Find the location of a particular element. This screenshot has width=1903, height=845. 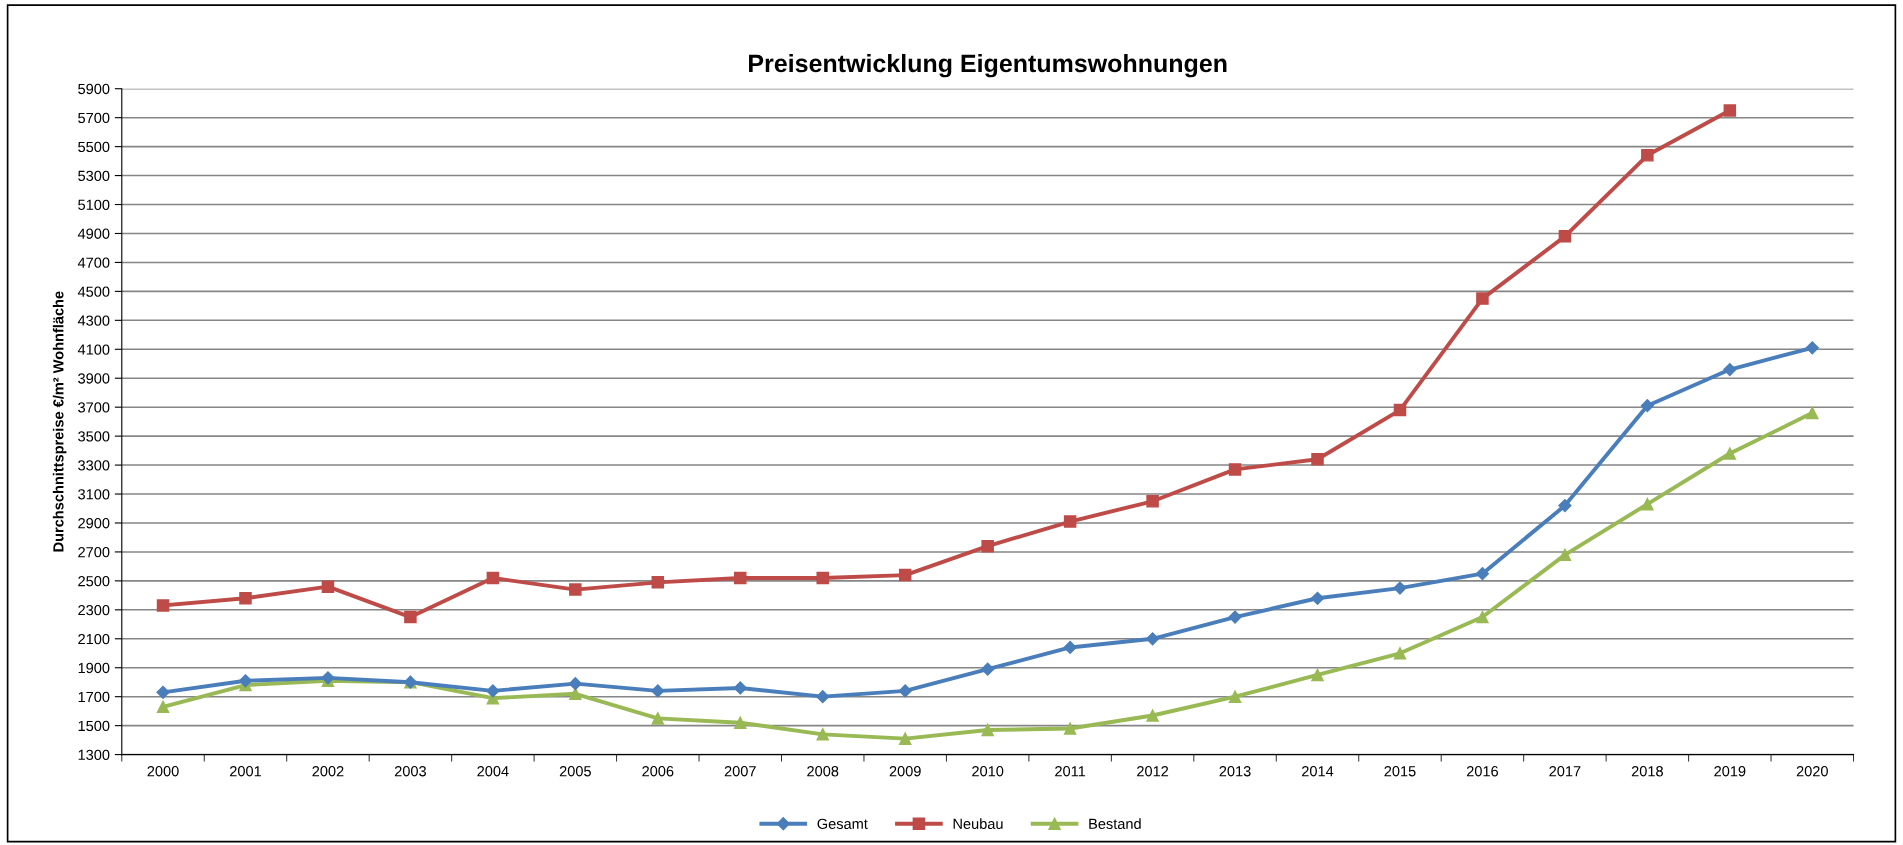

y-tick-label: 5100 is located at coordinates (94, 204).